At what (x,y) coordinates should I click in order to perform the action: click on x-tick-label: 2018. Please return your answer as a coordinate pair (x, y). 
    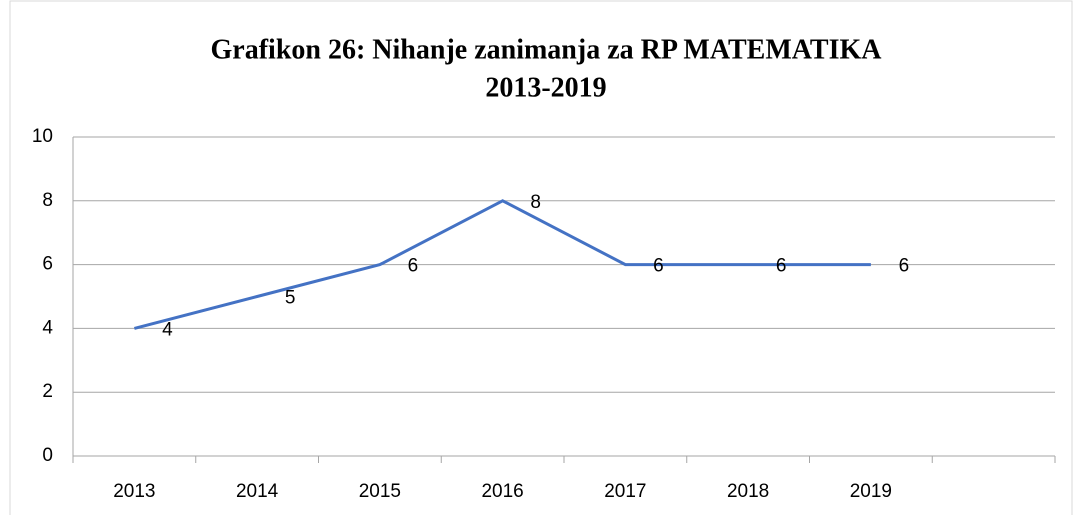
    Looking at the image, I should click on (748, 491).